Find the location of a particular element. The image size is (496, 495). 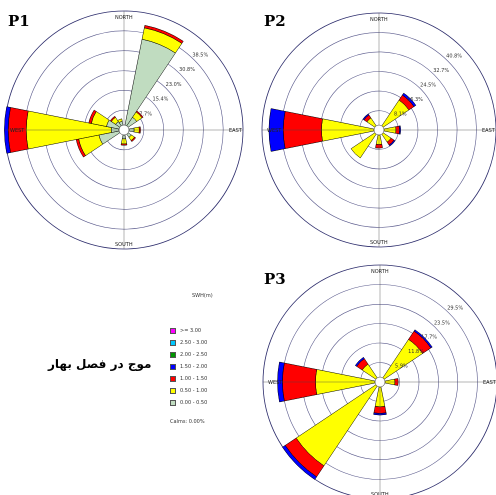

rose-ring-label: 17.7% is located at coordinates (429, 338).